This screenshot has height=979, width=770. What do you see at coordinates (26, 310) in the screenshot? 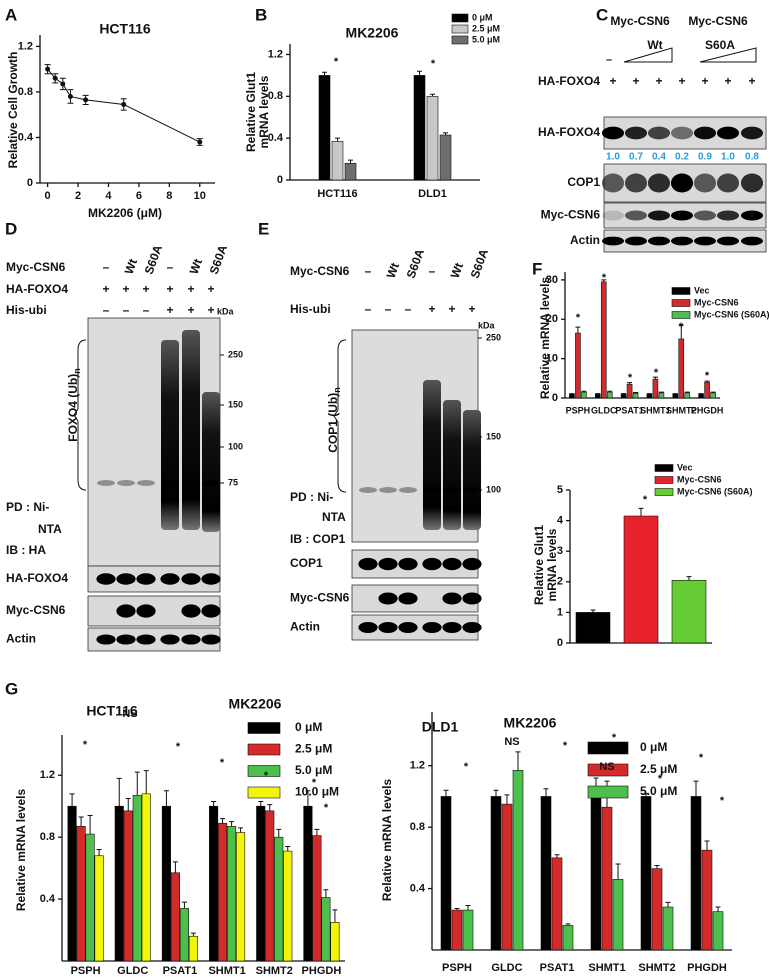
I see `row-label: His-ubi` at bounding box center [26, 310].